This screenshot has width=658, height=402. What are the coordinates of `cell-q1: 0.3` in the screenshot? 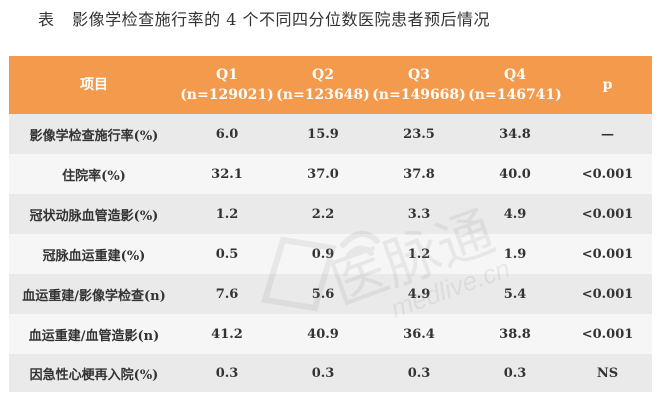 It's located at (227, 373).